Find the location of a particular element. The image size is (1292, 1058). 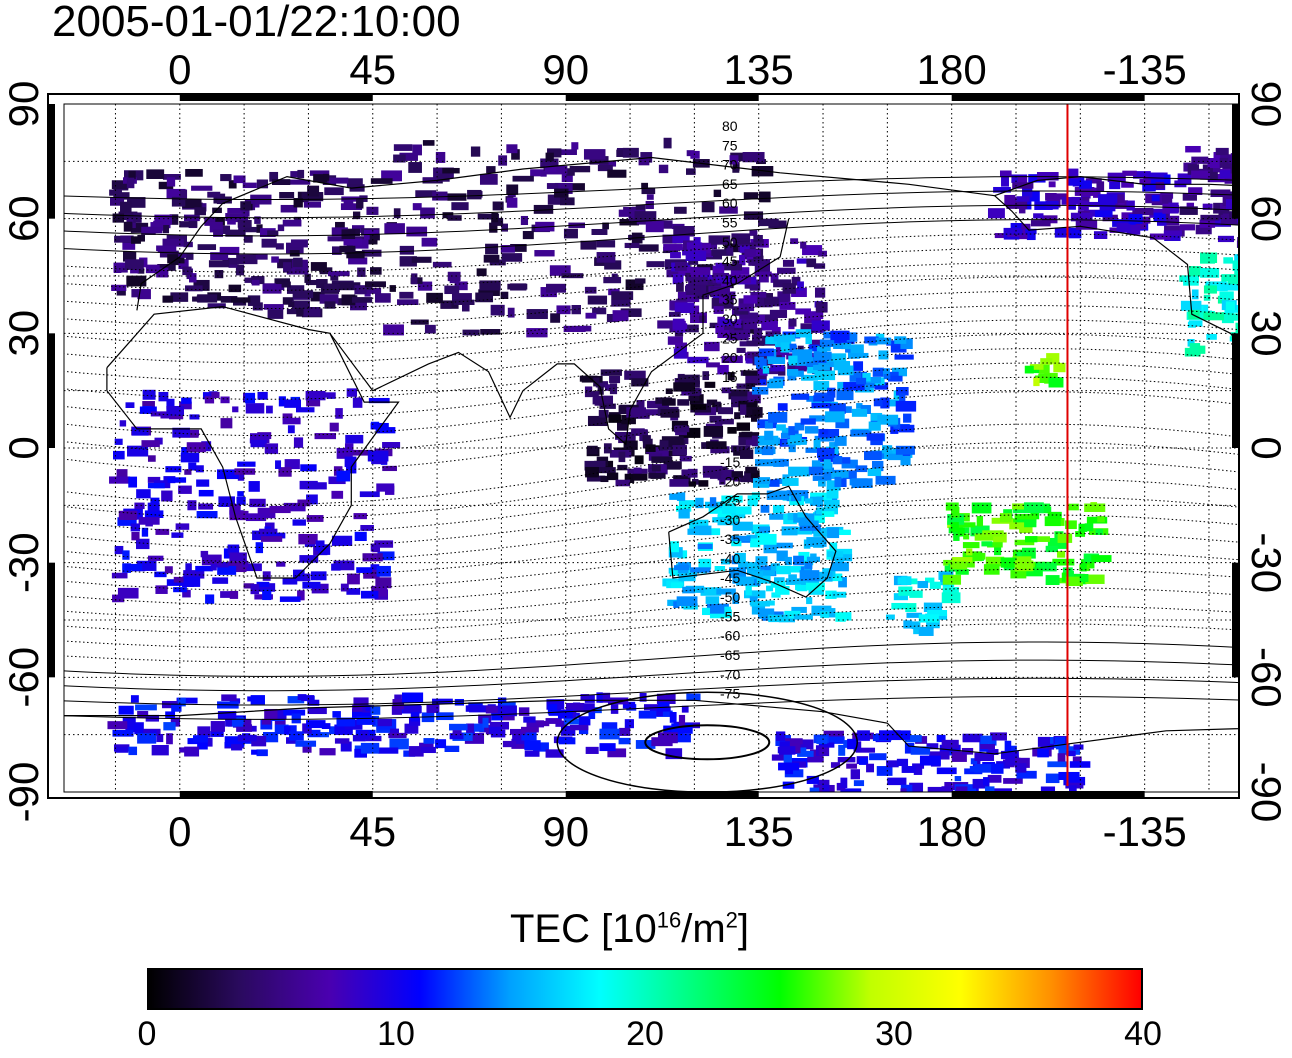

contour-label: -15 is located at coordinates (730, 462).